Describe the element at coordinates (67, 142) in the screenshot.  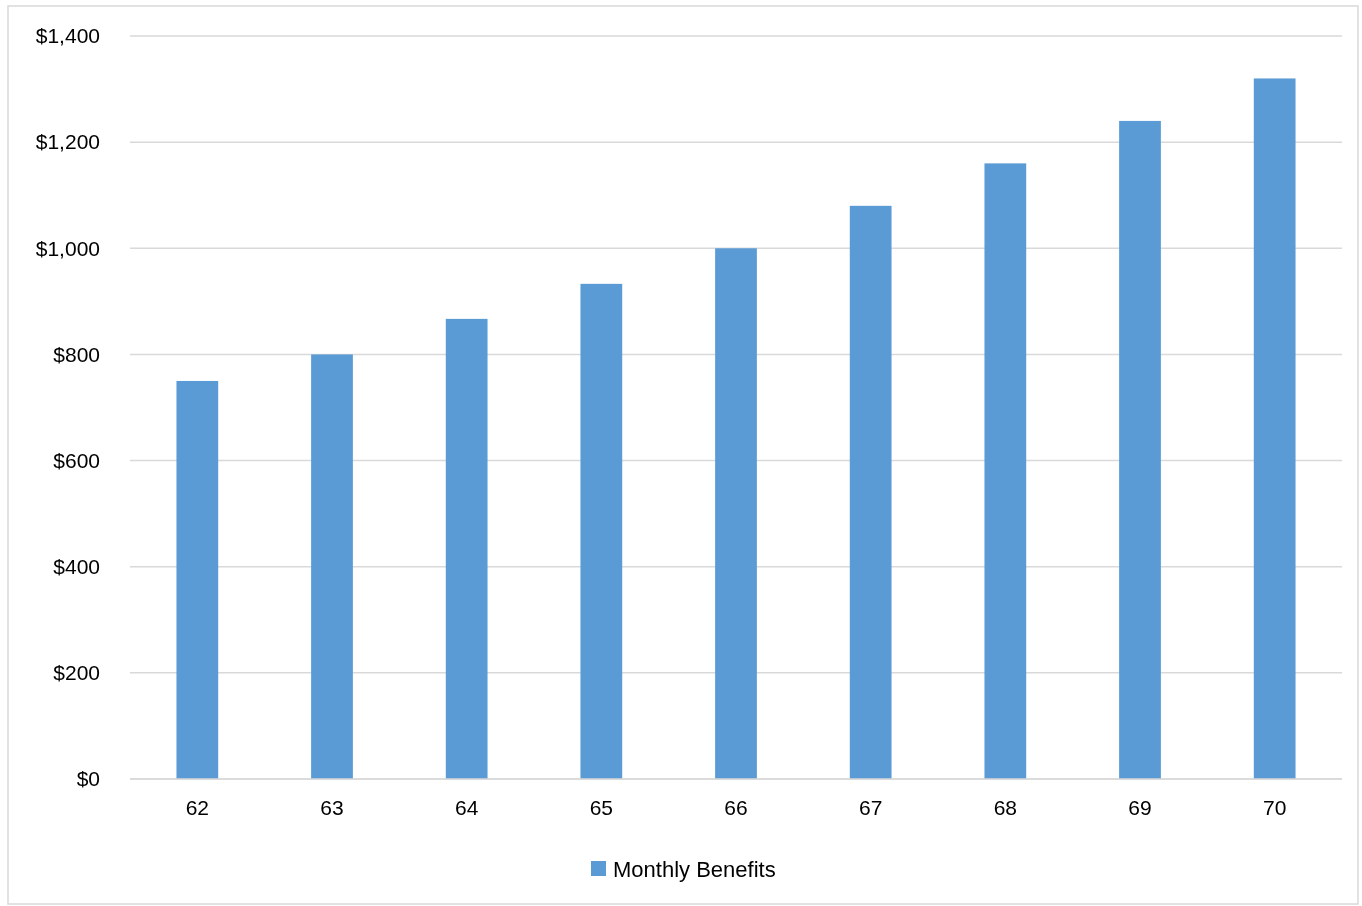
I see `y-tick-label: $1,200` at that location.